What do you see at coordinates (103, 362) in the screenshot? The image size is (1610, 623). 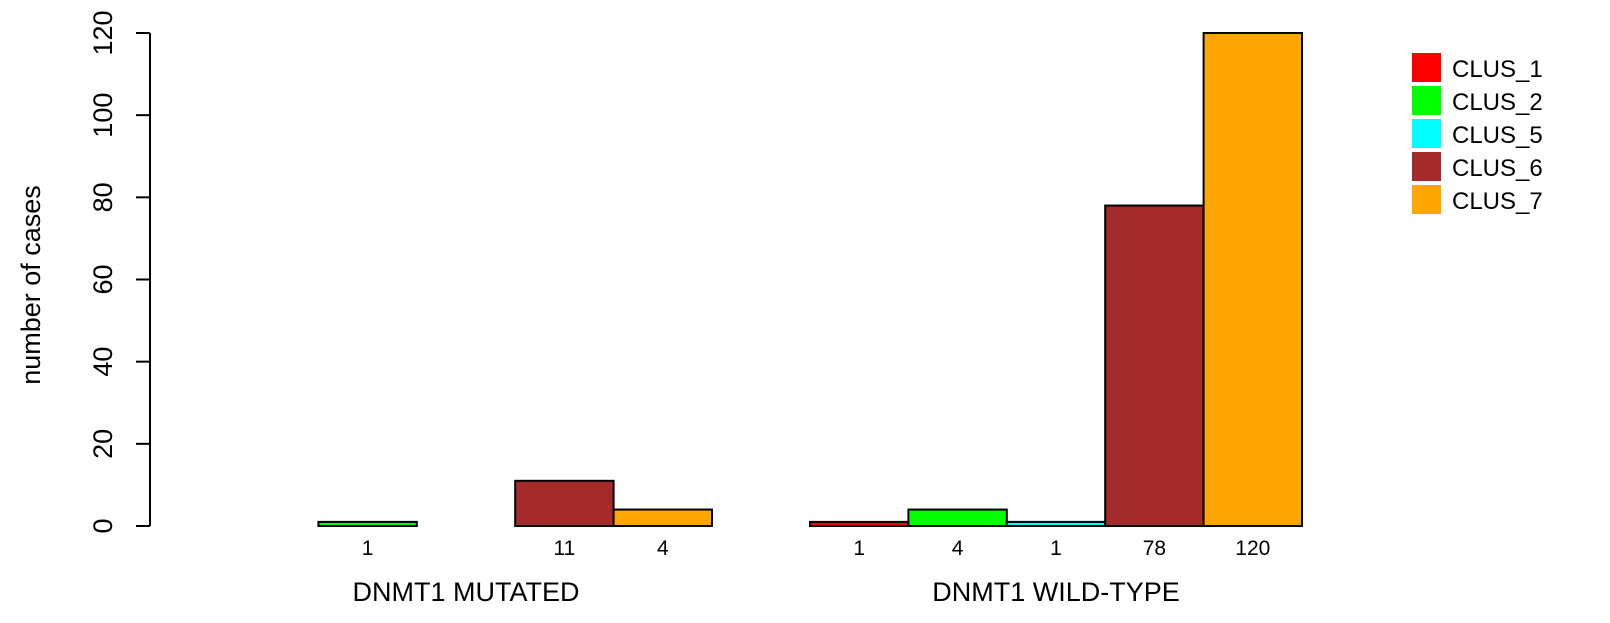 I see `y-tick-label: 40` at bounding box center [103, 362].